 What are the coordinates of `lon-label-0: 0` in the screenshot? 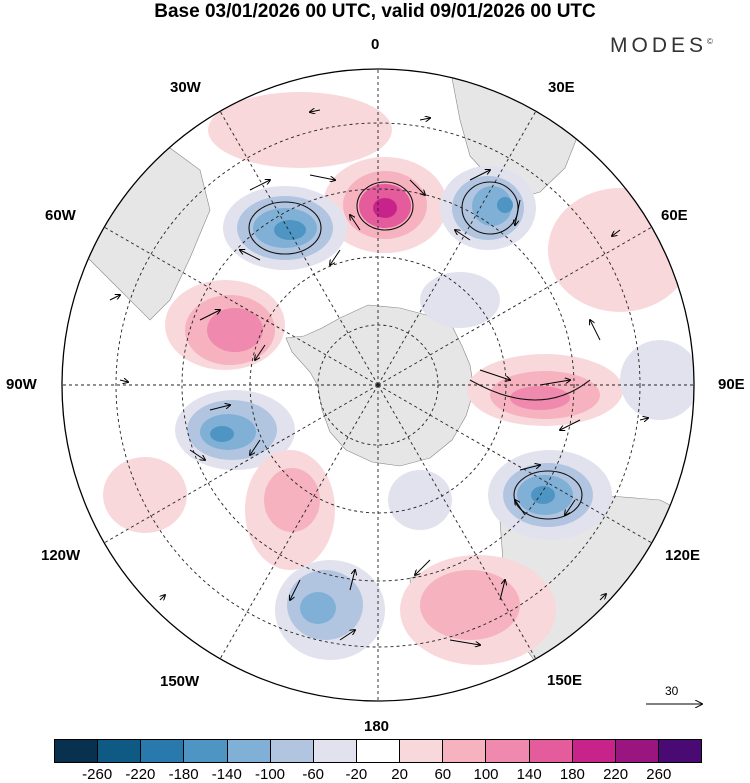 It's located at (375, 44).